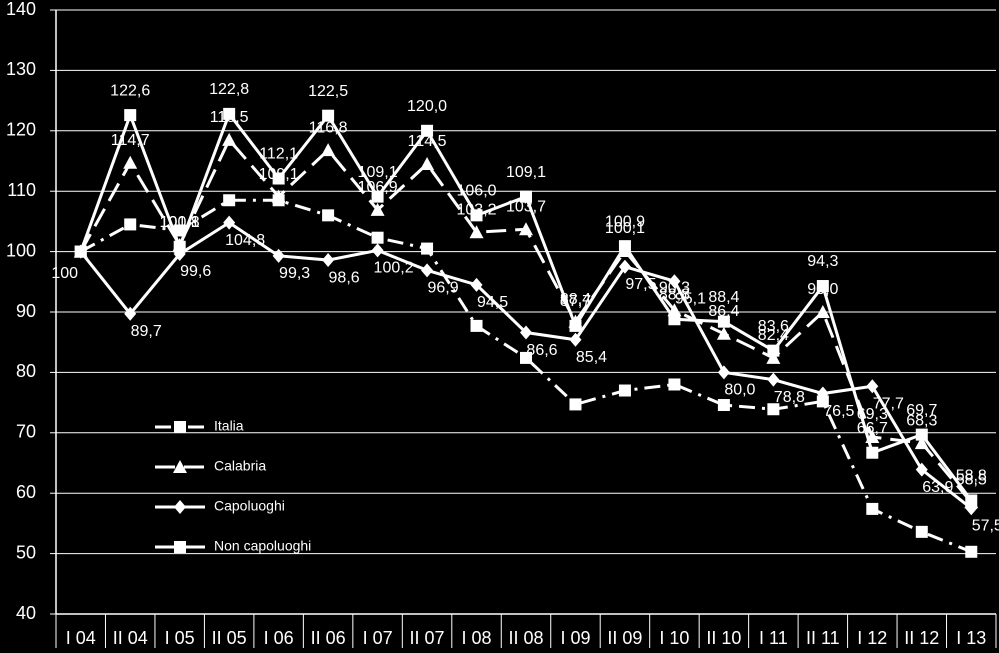 This screenshot has height=653, width=999. What do you see at coordinates (26, 613) in the screenshot?
I see `y-tick-label: 40` at bounding box center [26, 613].